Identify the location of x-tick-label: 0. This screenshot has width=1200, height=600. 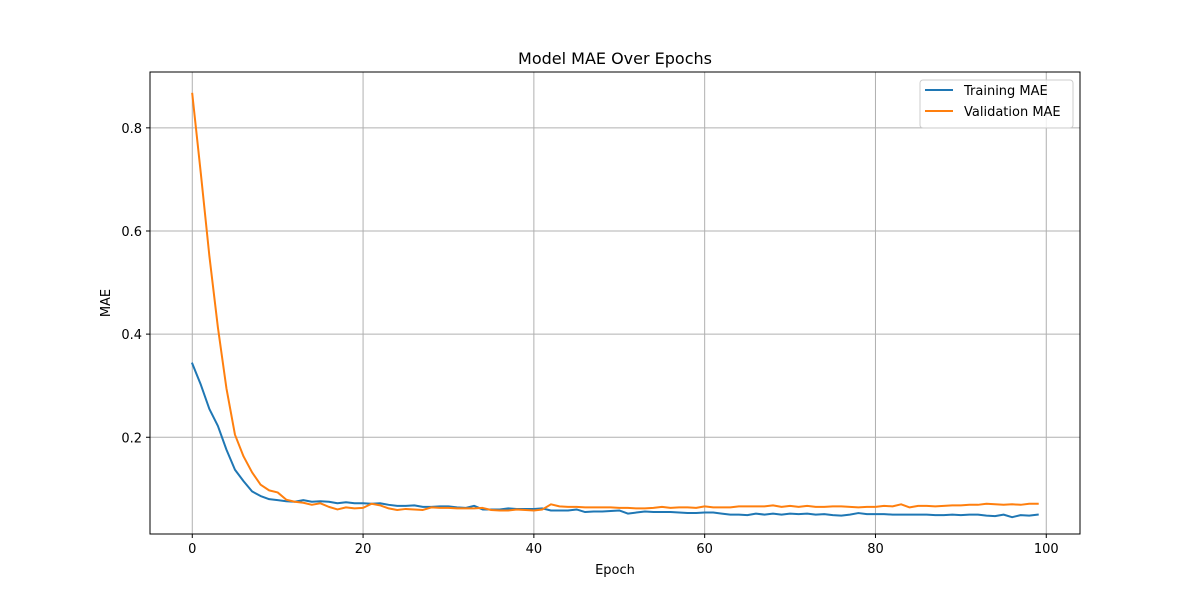
(192, 549).